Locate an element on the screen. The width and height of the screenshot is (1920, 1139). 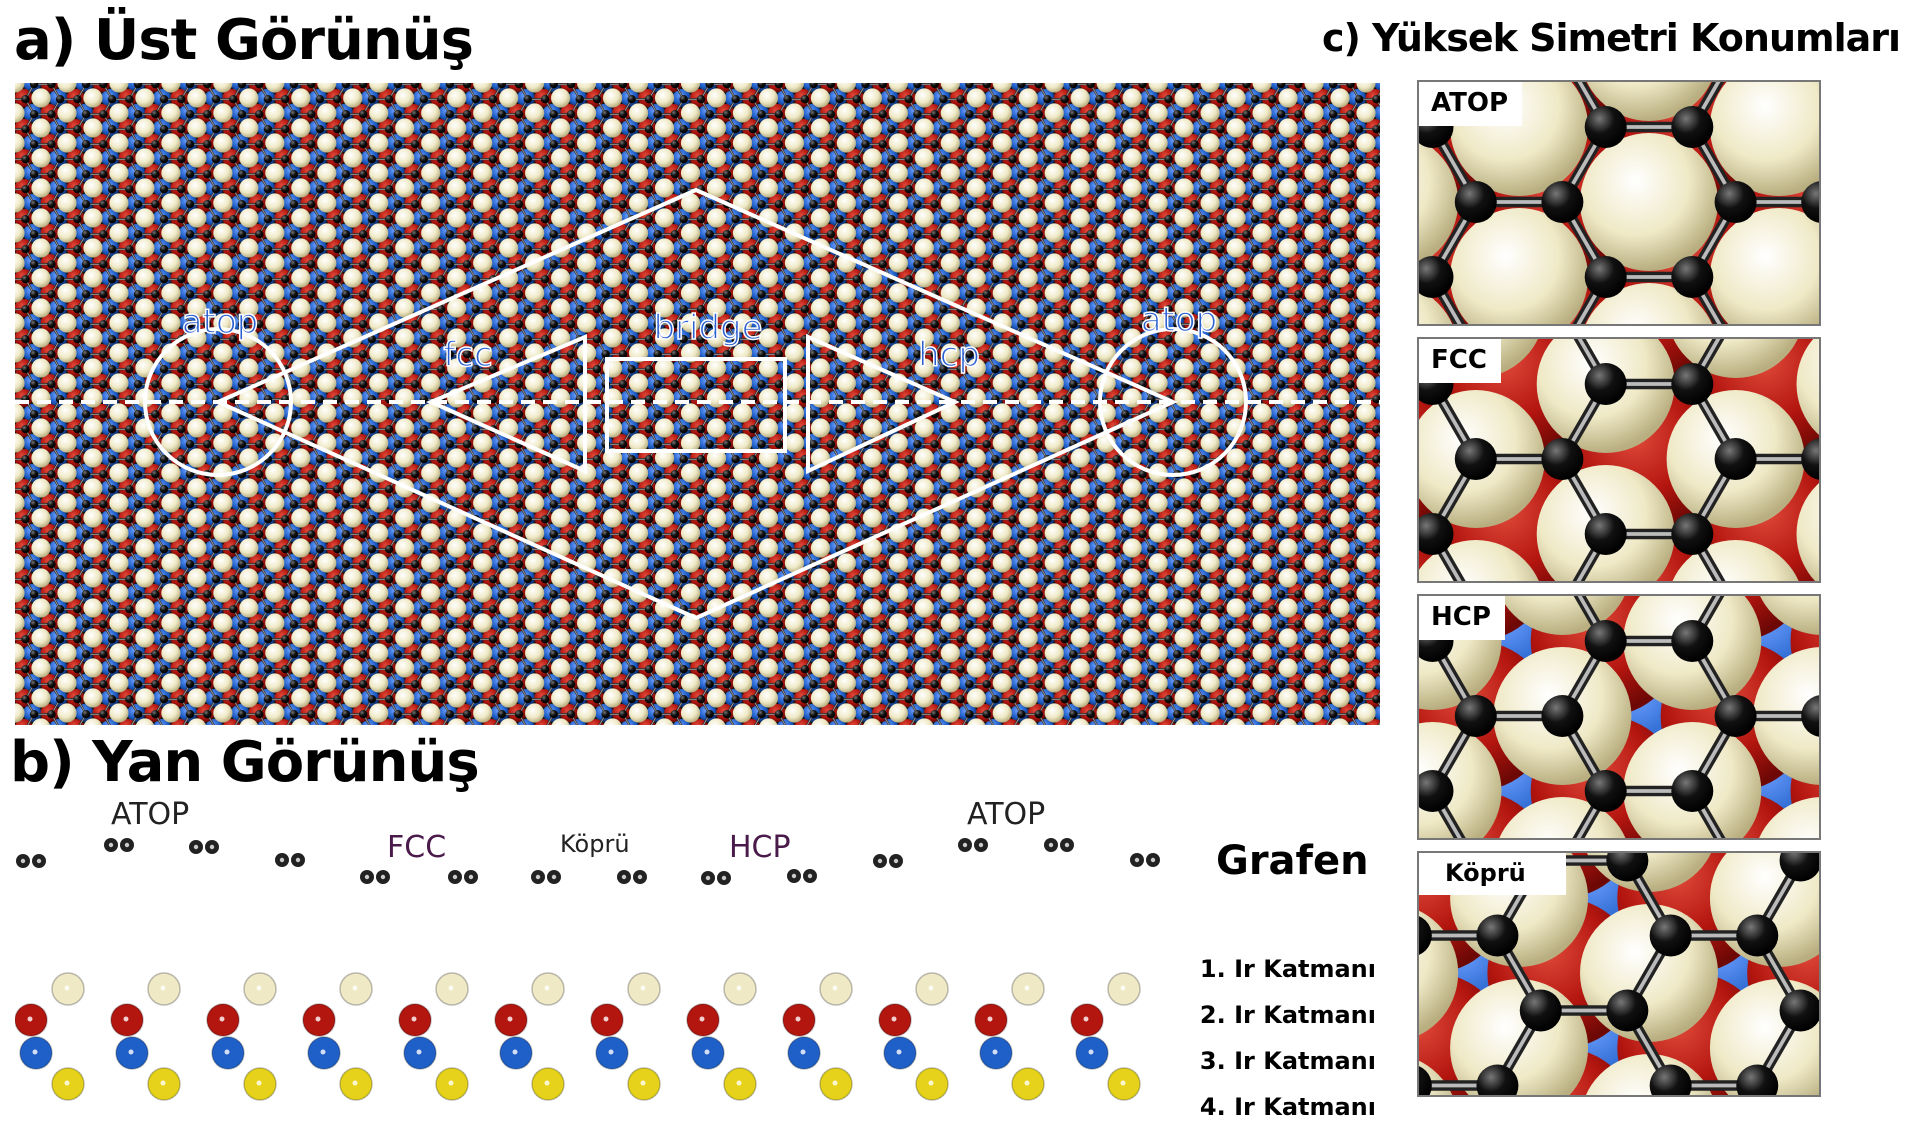
tile-label-hcp: HCP is located at coordinates (1462, 618).